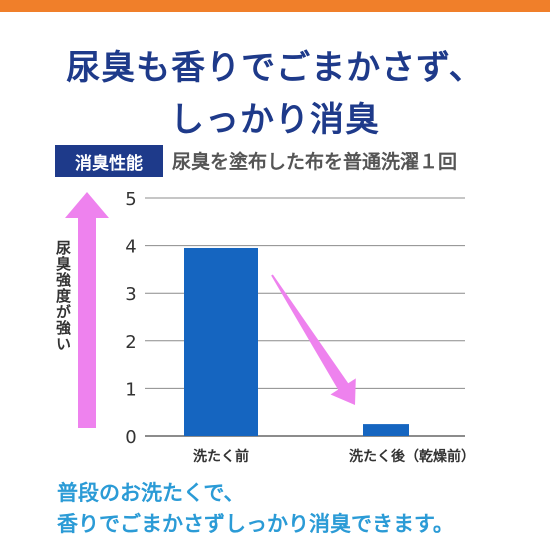 This screenshot has height=550, width=550. Describe the element at coordinates (130, 247) in the screenshot. I see `y-tick-label: 4` at that location.